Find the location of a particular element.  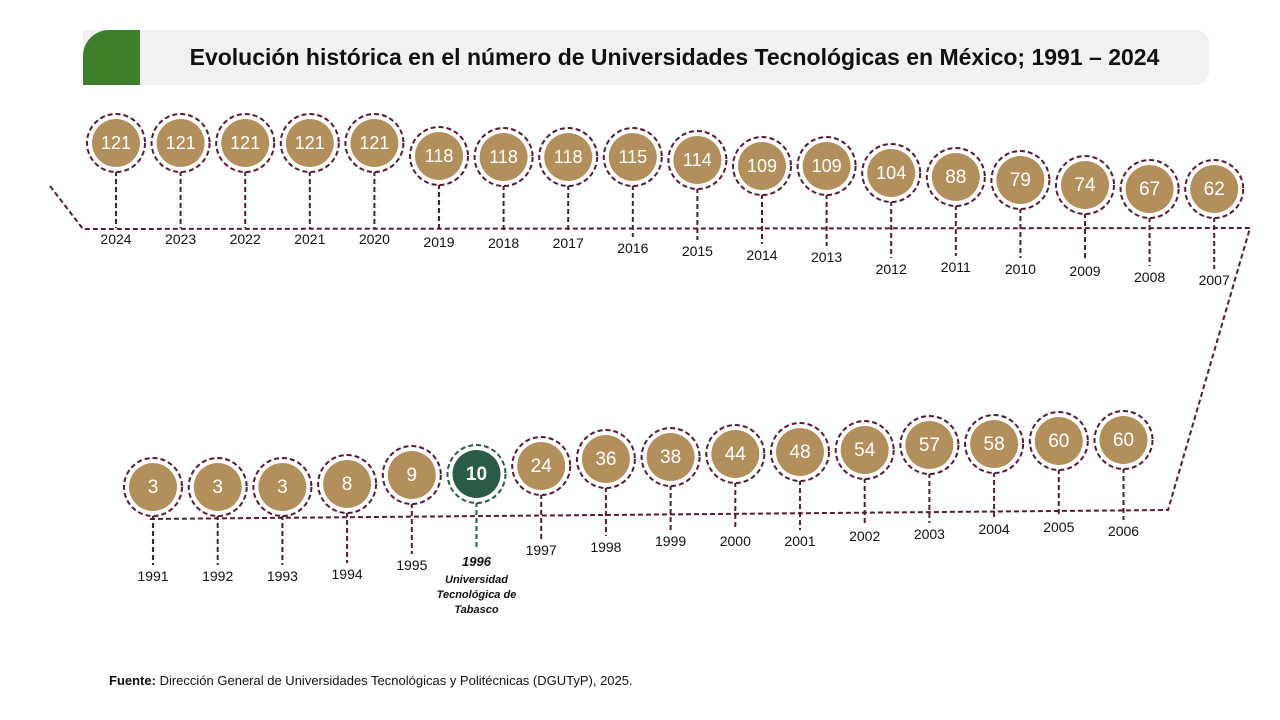

year-label-1998: 1998 is located at coordinates (605, 547).